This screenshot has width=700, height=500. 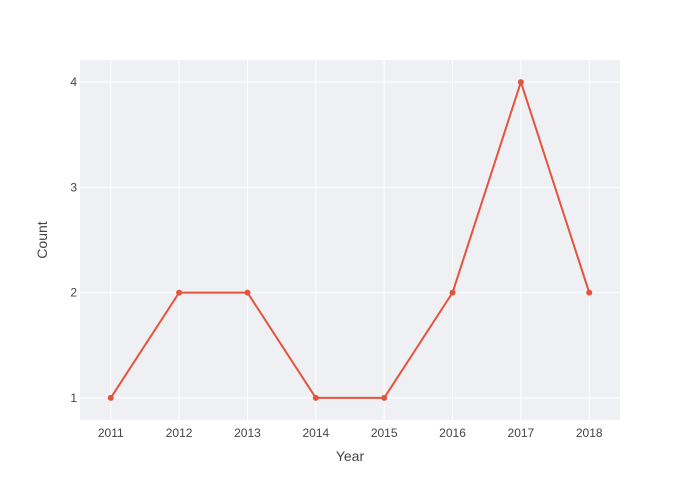 I want to click on y-tick-label: 4, so click(x=73, y=82).